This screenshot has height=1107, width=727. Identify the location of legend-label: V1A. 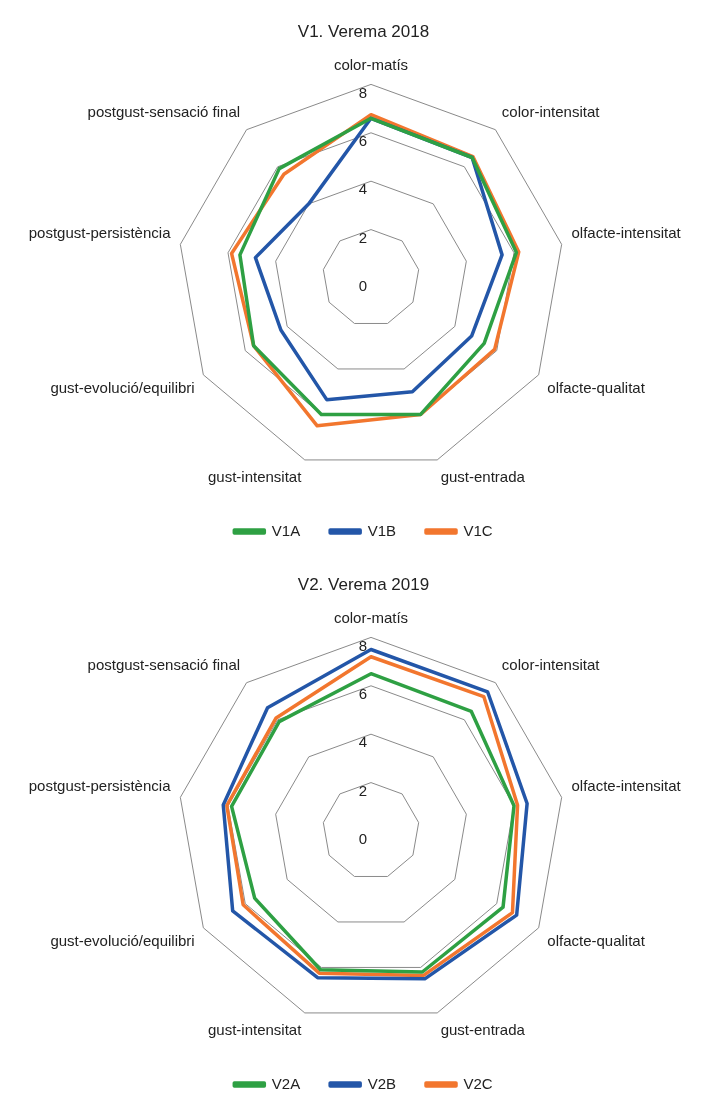
(286, 530).